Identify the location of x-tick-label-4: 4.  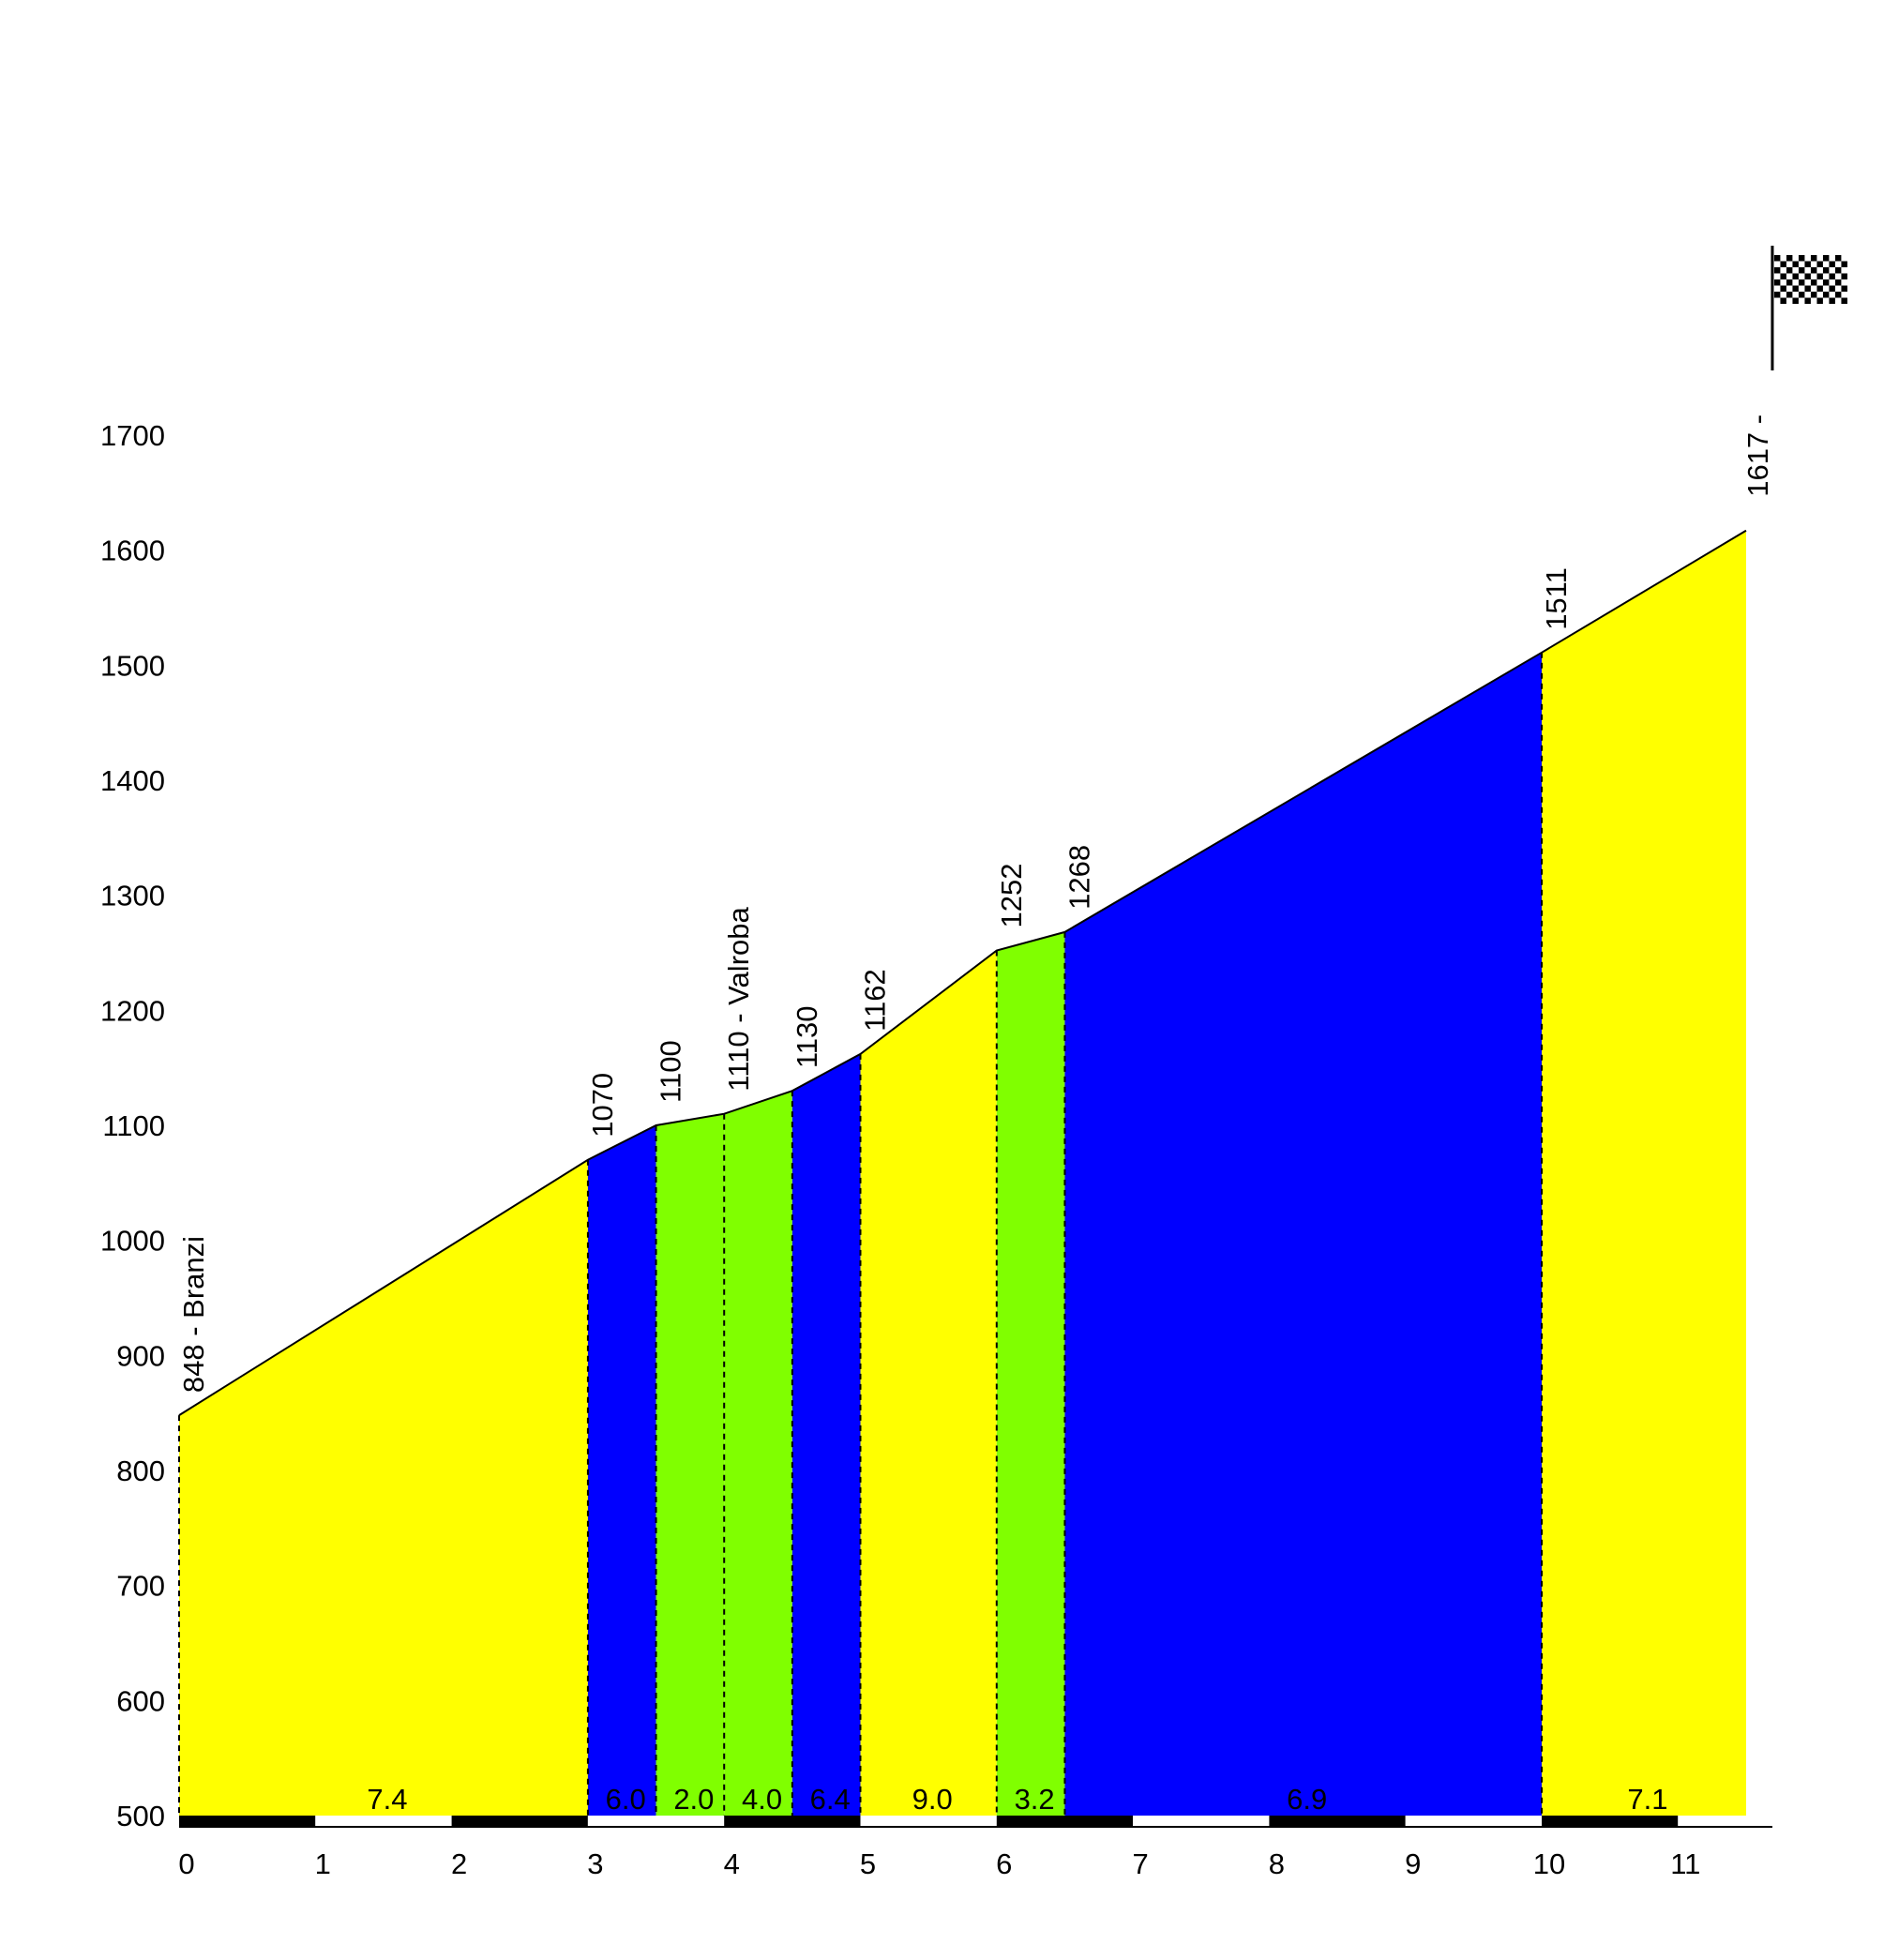
(732, 1863).